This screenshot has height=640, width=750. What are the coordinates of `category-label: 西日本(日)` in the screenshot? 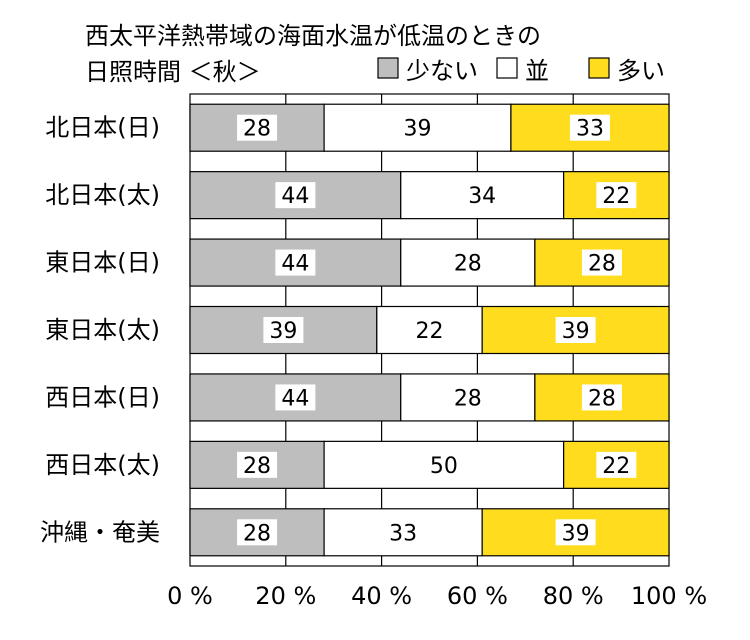 It's located at (102, 397).